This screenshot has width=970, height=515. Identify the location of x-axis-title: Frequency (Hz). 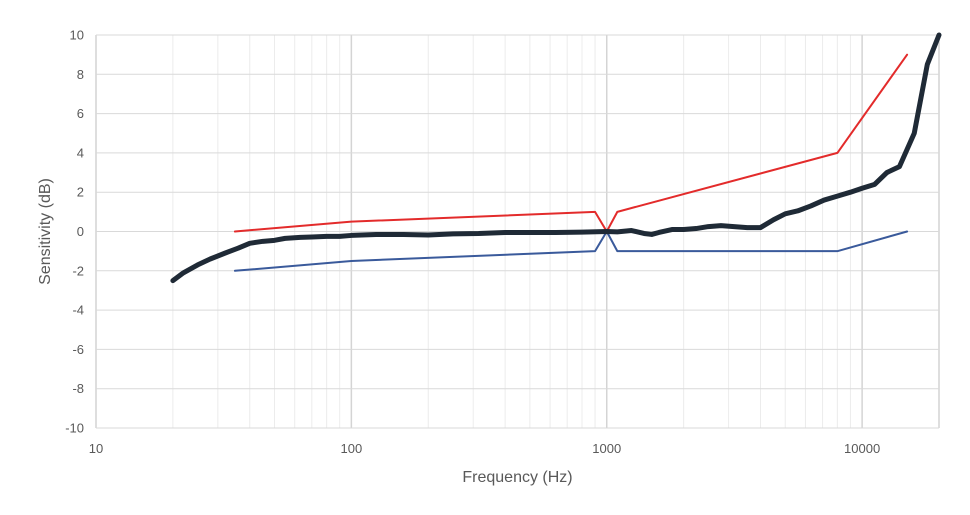
(517, 477).